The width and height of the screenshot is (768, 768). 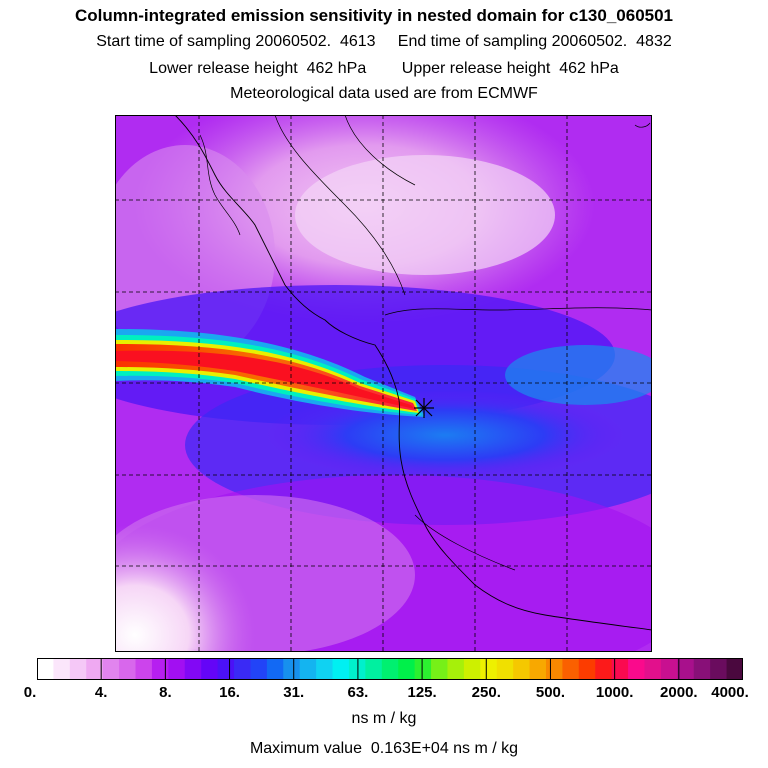 What do you see at coordinates (445, 435) in the screenshot?
I see `blue-core` at bounding box center [445, 435].